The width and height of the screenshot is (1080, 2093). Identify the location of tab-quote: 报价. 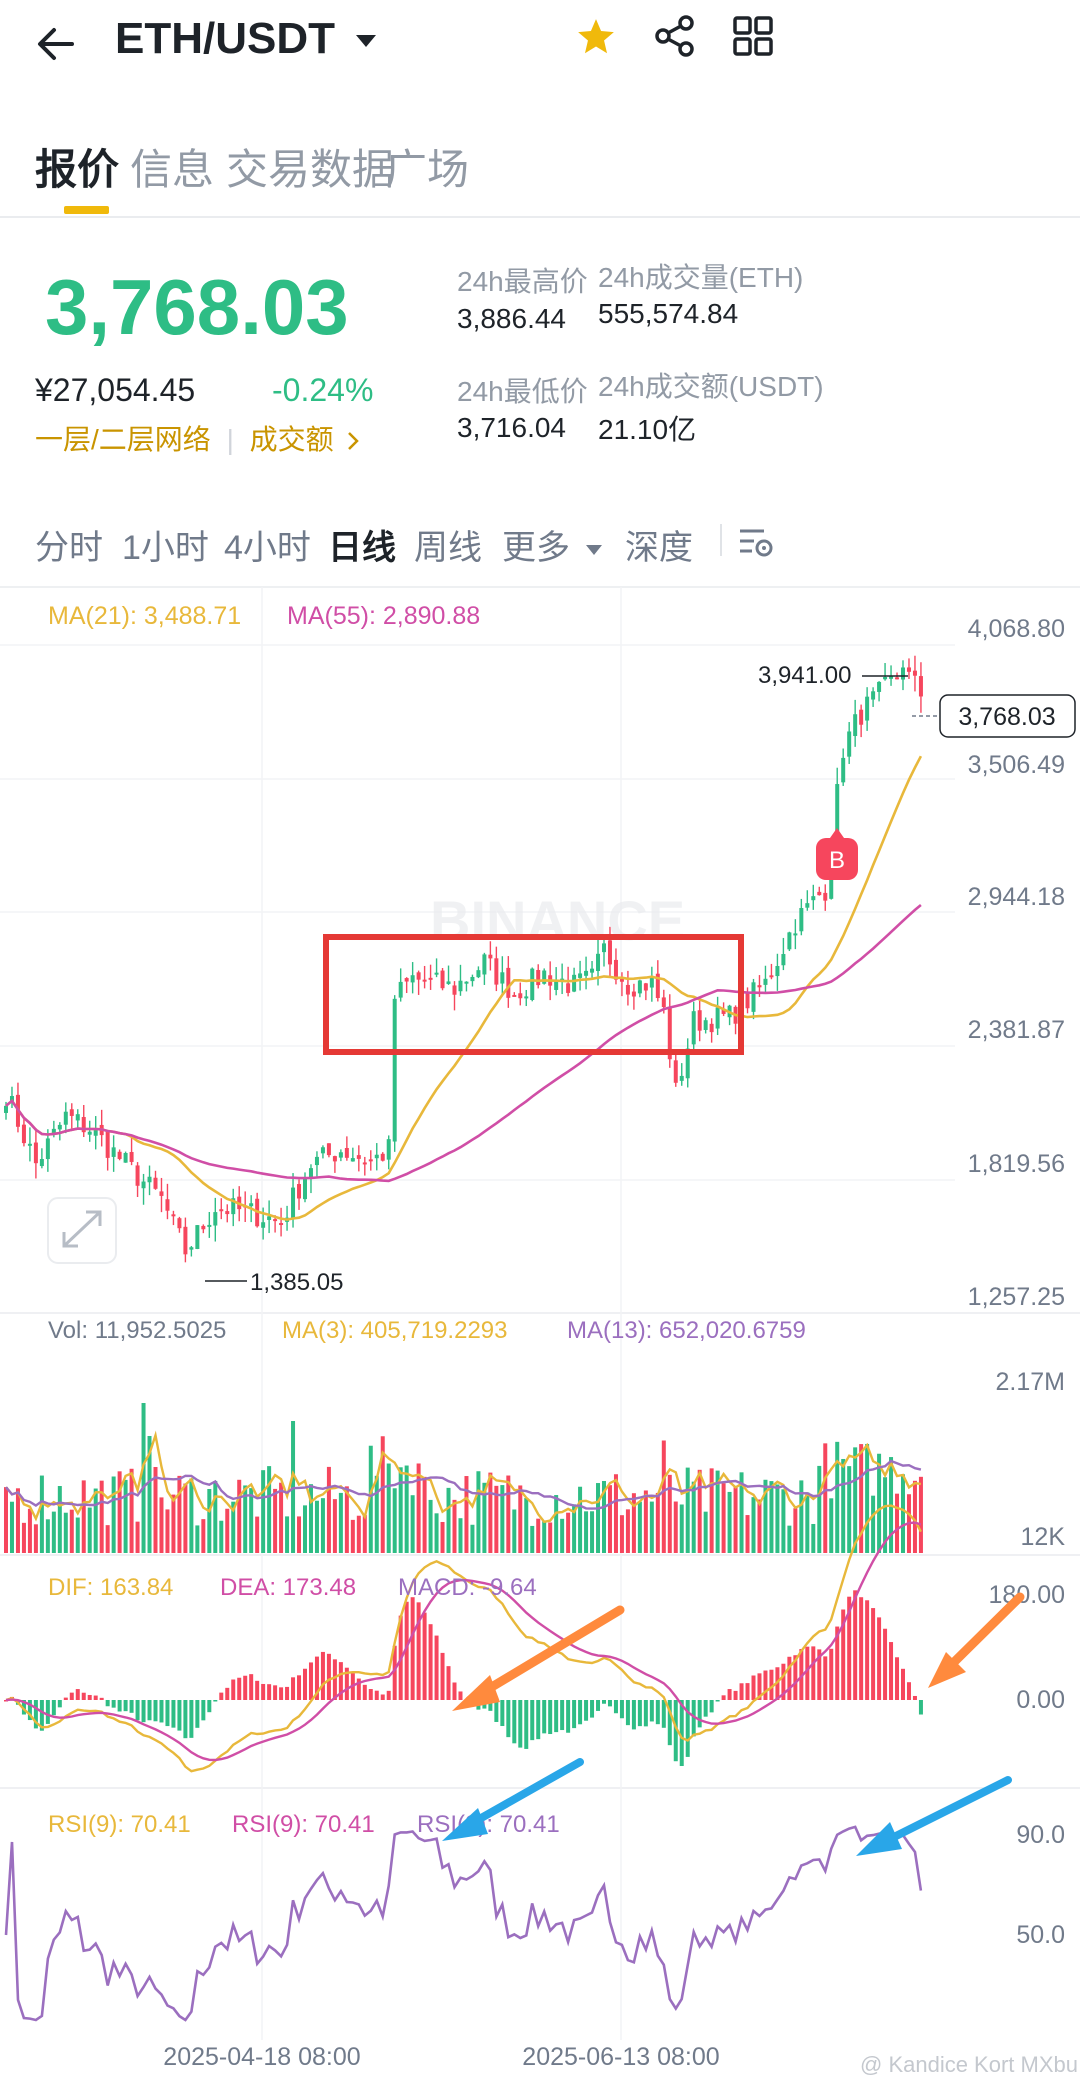
(77, 169).